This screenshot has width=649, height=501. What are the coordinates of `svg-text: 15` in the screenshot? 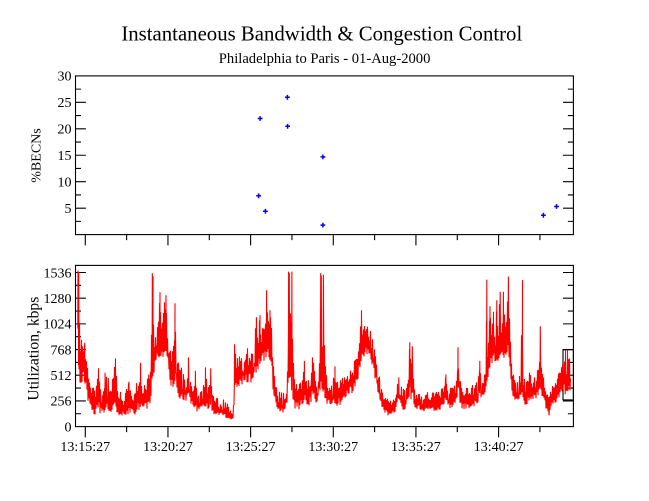 It's located at (65, 156).